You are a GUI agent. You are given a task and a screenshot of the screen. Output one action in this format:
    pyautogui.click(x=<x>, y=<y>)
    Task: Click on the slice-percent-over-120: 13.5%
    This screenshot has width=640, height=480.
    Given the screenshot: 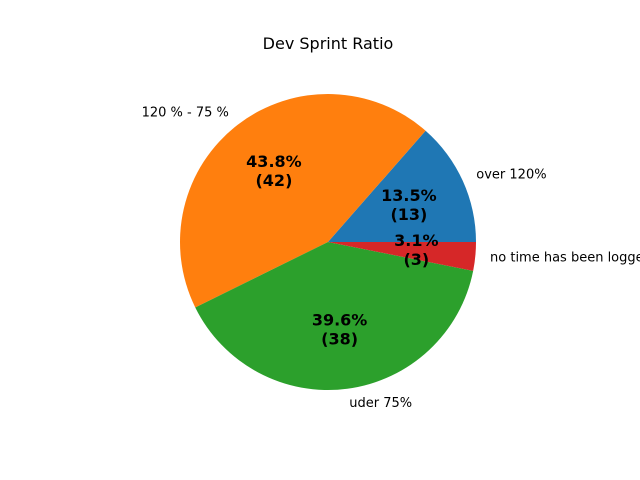 What is the action you would take?
    pyautogui.click(x=409, y=195)
    